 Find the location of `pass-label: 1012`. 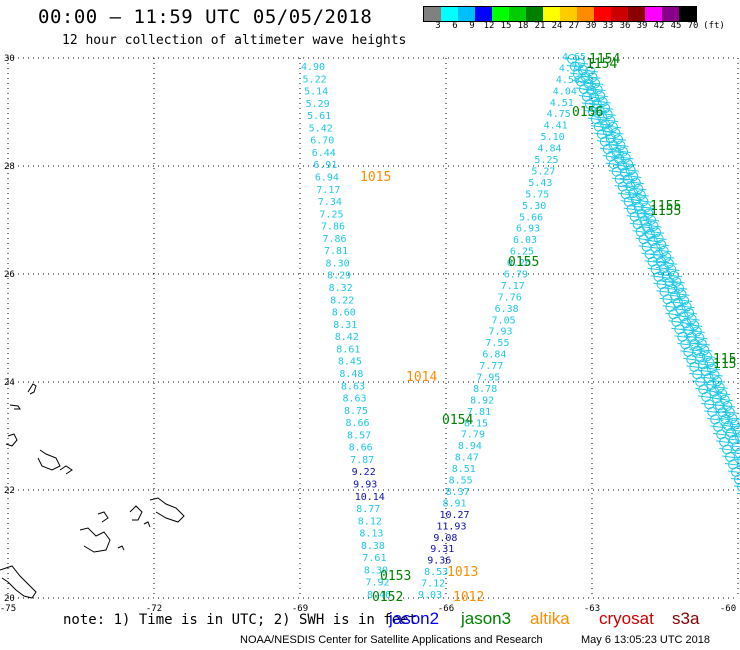

pass-label: 1012 is located at coordinates (468, 597).